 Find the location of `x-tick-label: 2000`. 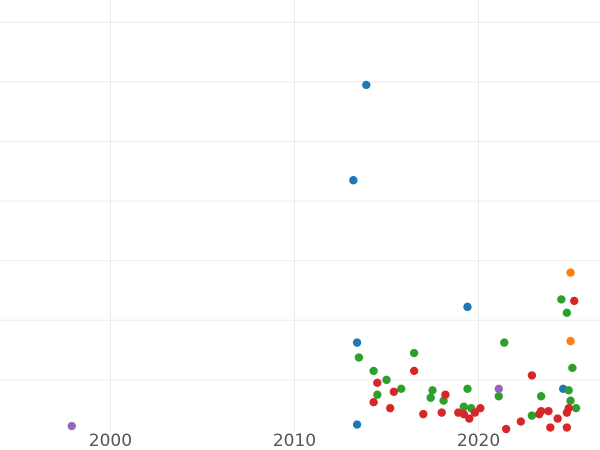

x-tick-label: 2000 is located at coordinates (110, 440).